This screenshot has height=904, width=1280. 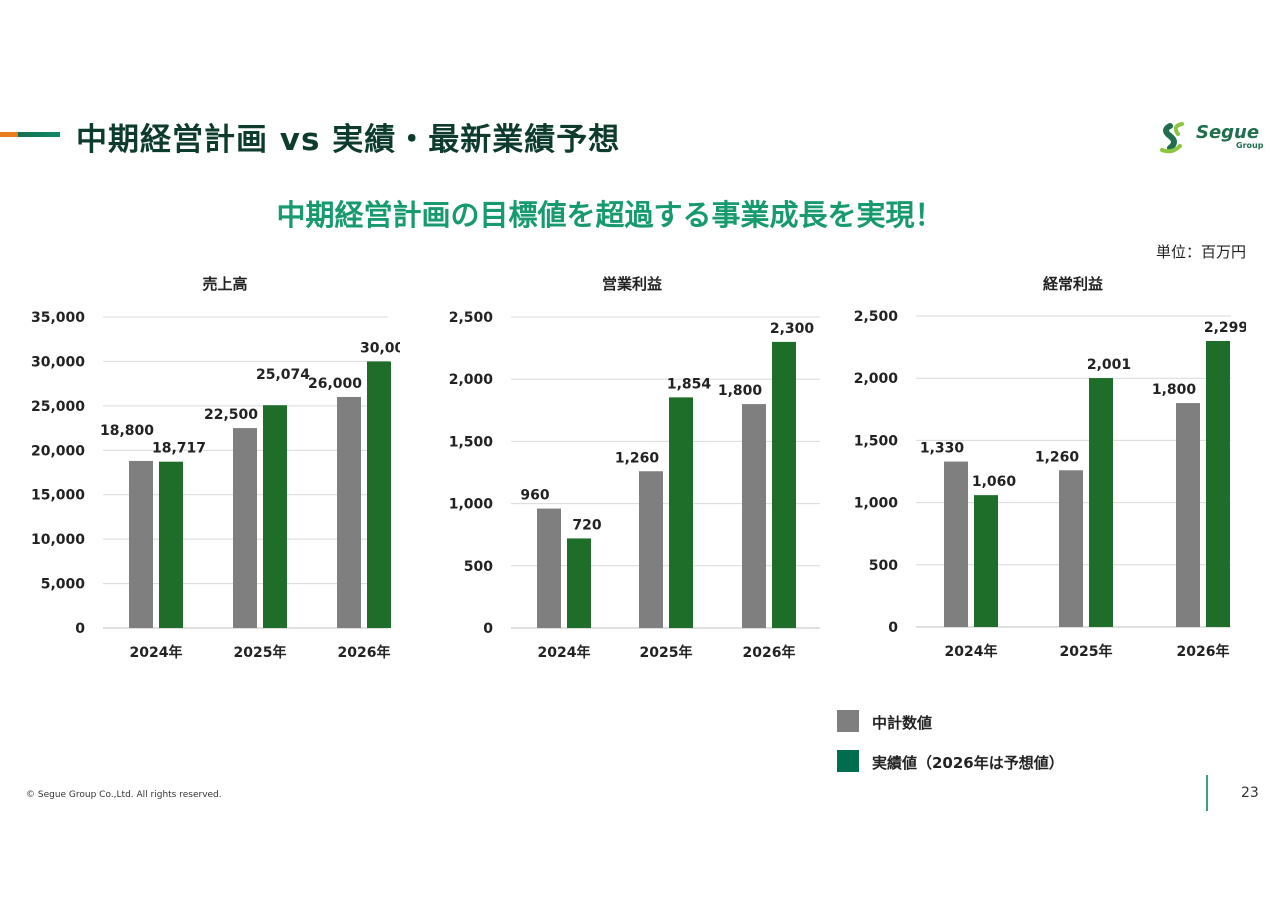 I want to click on logo-subtext: Group, so click(x=1250, y=145).